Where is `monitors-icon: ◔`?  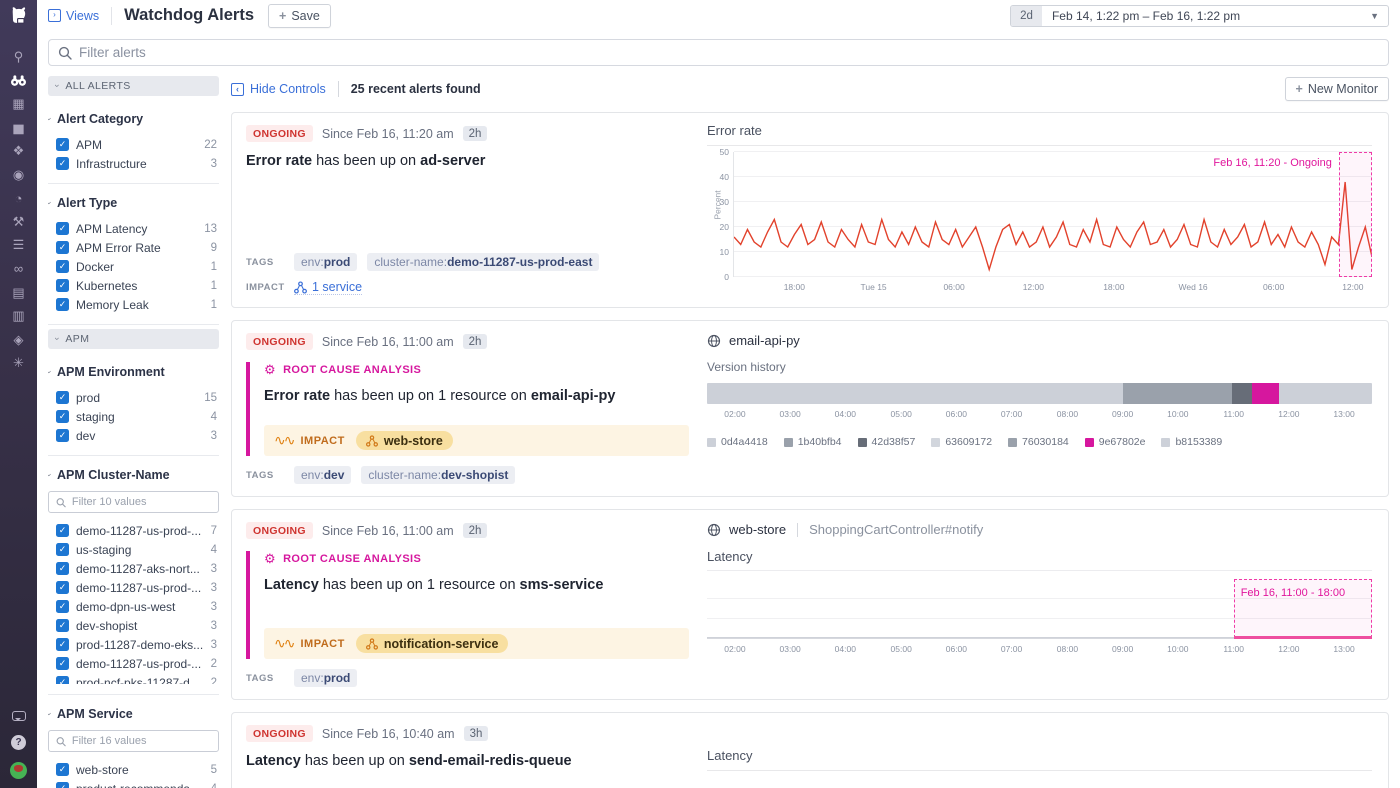 monitors-icon: ◔ is located at coordinates (18, 198).